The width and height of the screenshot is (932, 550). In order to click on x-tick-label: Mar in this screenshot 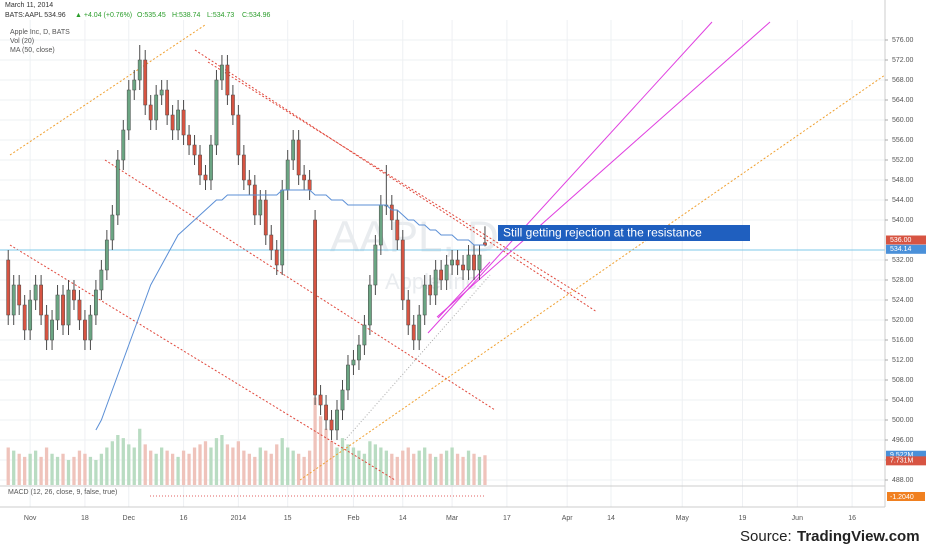, I will do `click(452, 518)`.